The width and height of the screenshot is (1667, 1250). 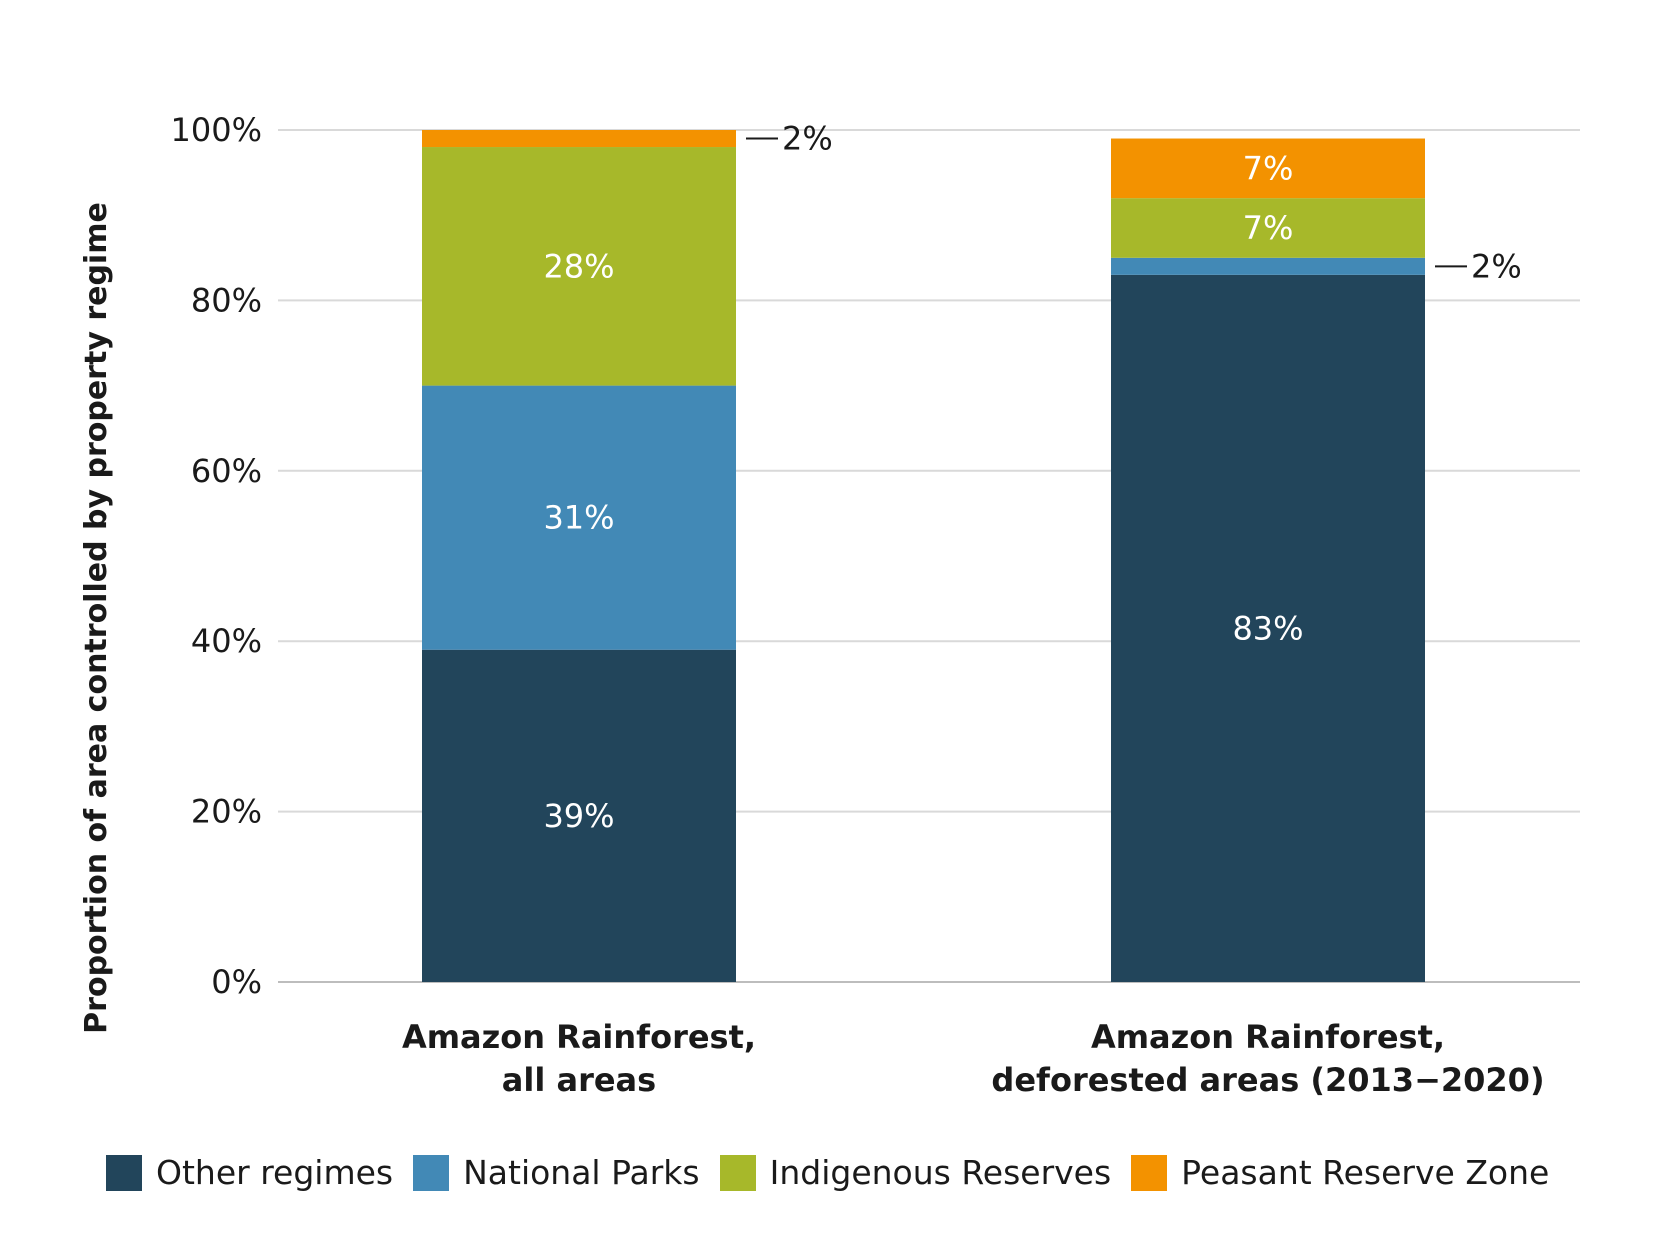 What do you see at coordinates (275, 1172) in the screenshot?
I see `legend-label: Other regimes` at bounding box center [275, 1172].